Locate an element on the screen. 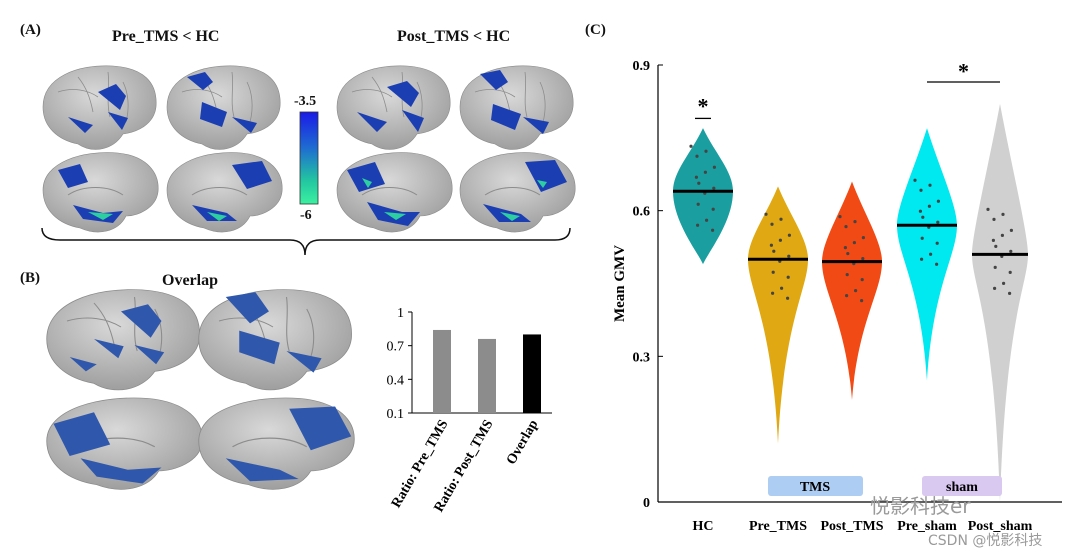 The width and height of the screenshot is (1080, 556). brain-pre-rh-medial is located at coordinates (224, 192).